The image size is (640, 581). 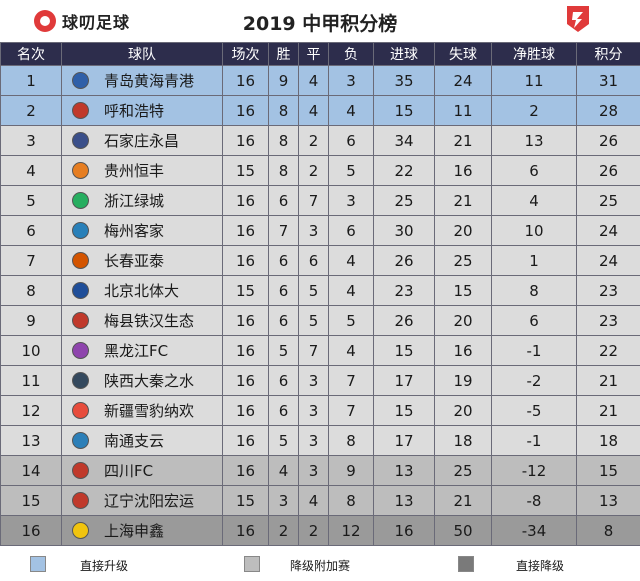 I want to click on team-name: 北京北体大, so click(x=142, y=291).